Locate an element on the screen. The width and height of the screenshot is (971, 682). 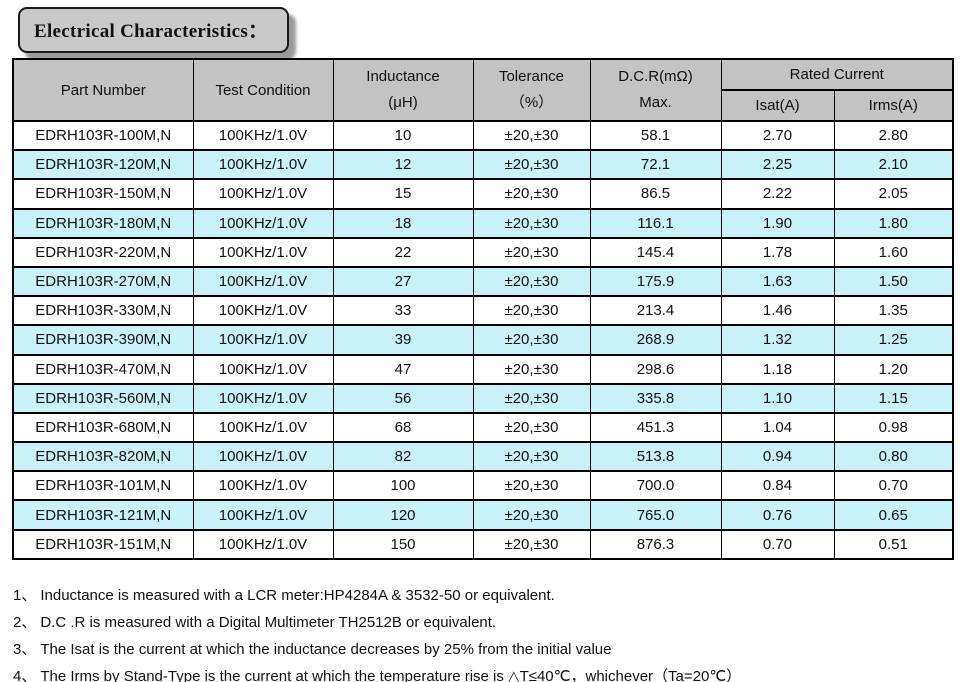
section-title: Electrical Characteristics： is located at coordinates (151, 31).